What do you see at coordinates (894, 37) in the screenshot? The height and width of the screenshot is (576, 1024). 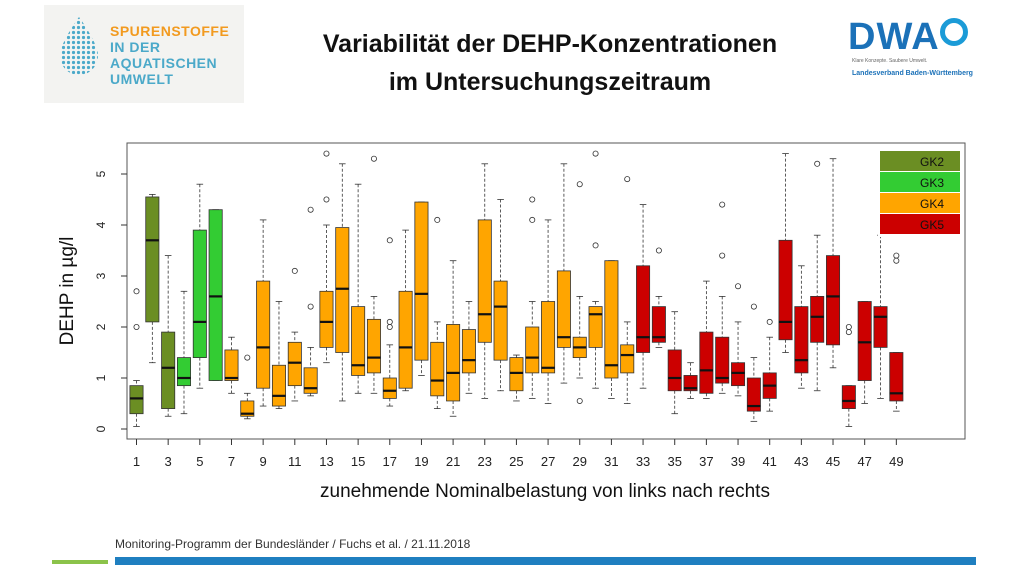 I see `dwa-logo-text: DWA` at bounding box center [894, 37].